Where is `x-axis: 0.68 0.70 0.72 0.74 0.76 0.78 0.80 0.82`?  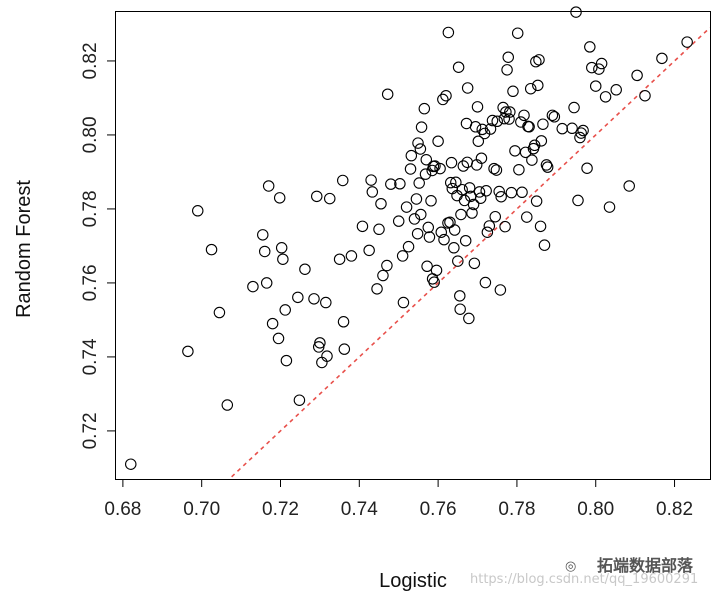 x-axis: 0.68 0.70 0.72 0.74 0.76 0.78 0.80 0.82 is located at coordinates (398, 499).